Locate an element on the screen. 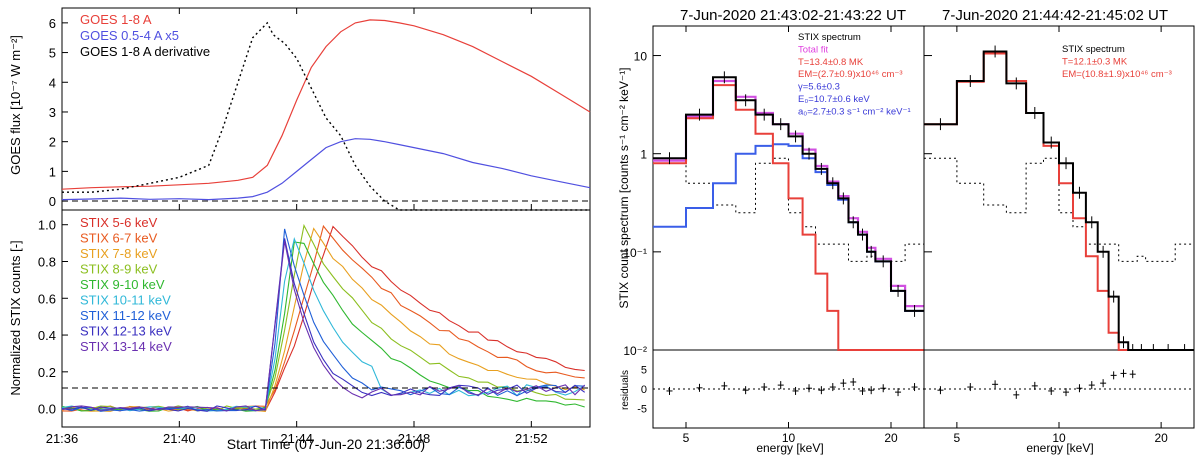  lc-legend-2: STIX 6-7 keV is located at coordinates (119, 238).